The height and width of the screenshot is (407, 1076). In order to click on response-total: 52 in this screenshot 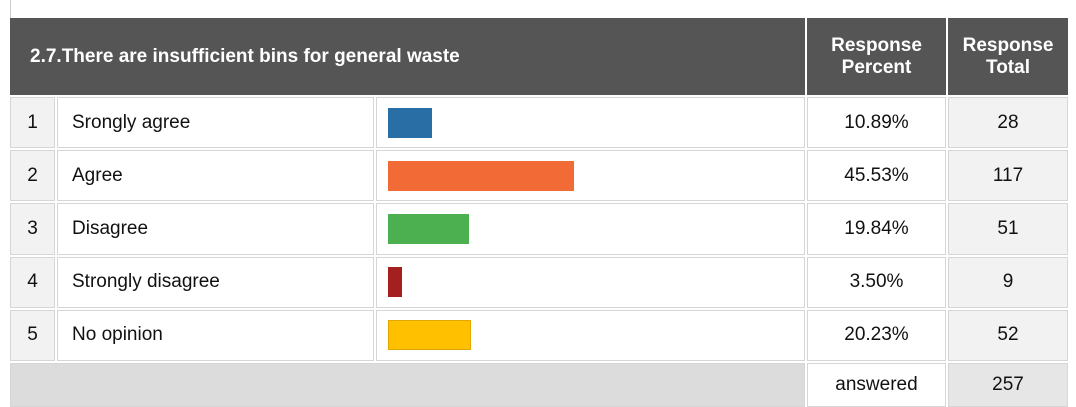, I will do `click(1008, 335)`.